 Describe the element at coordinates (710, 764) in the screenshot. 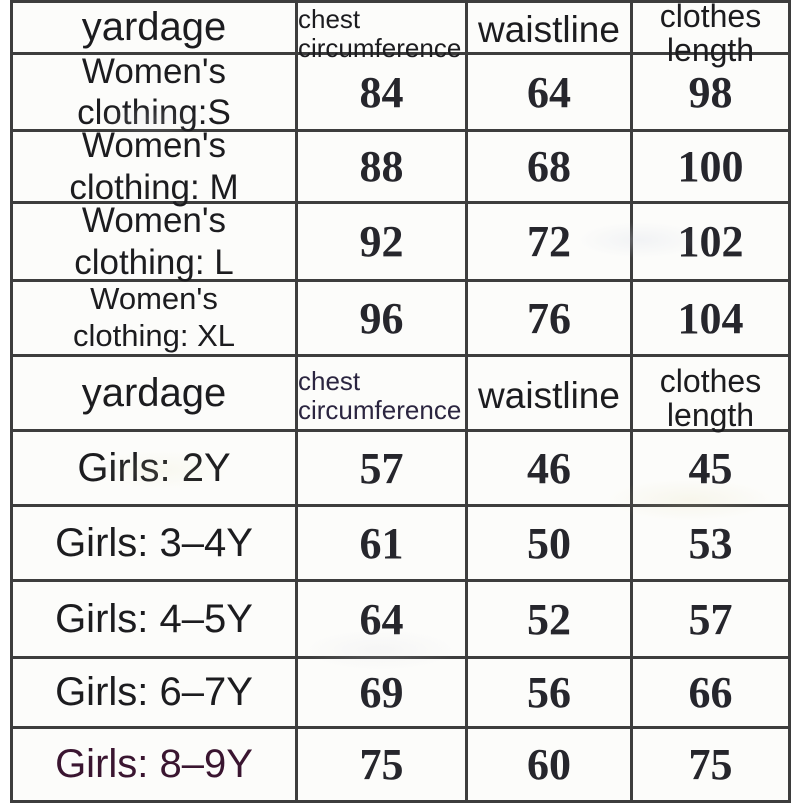

I see `girls-8-9y-length-value: 75` at that location.